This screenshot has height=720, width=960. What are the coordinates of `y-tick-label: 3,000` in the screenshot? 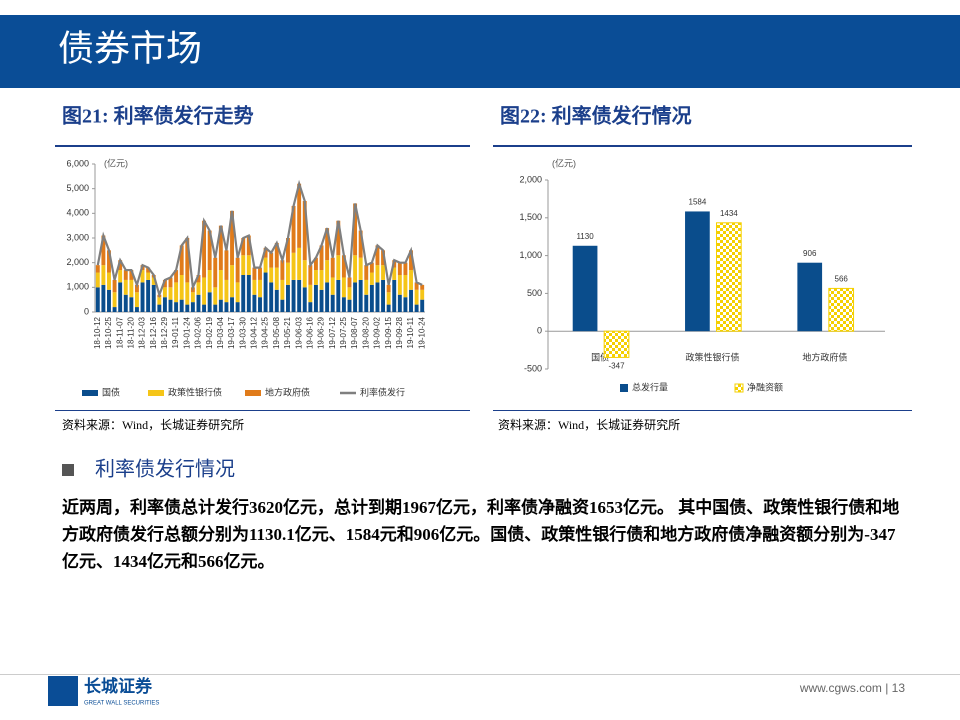 It's located at (77, 237).